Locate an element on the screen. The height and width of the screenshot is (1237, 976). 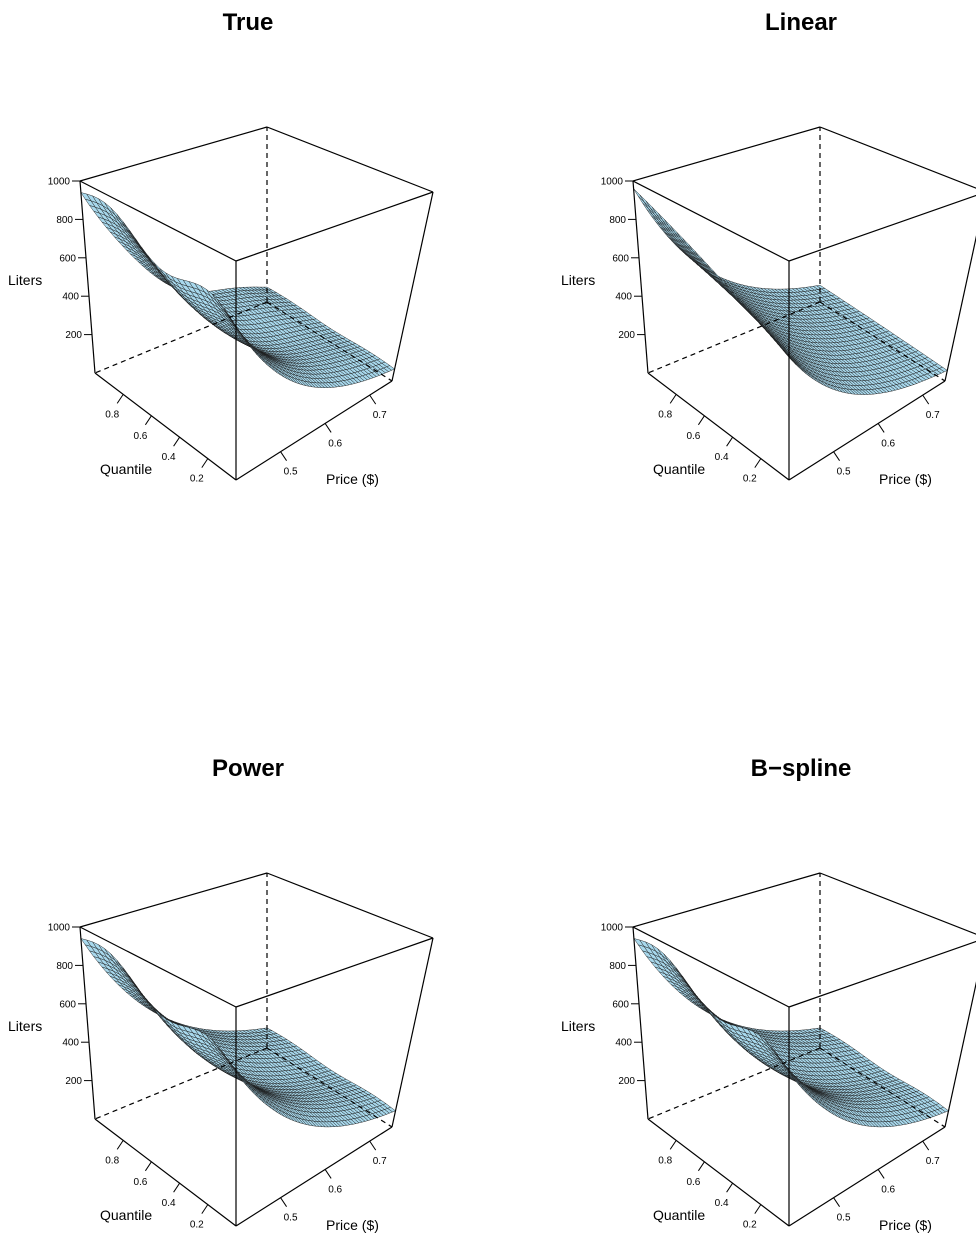
panel-title: Linear is located at coordinates (801, 22).